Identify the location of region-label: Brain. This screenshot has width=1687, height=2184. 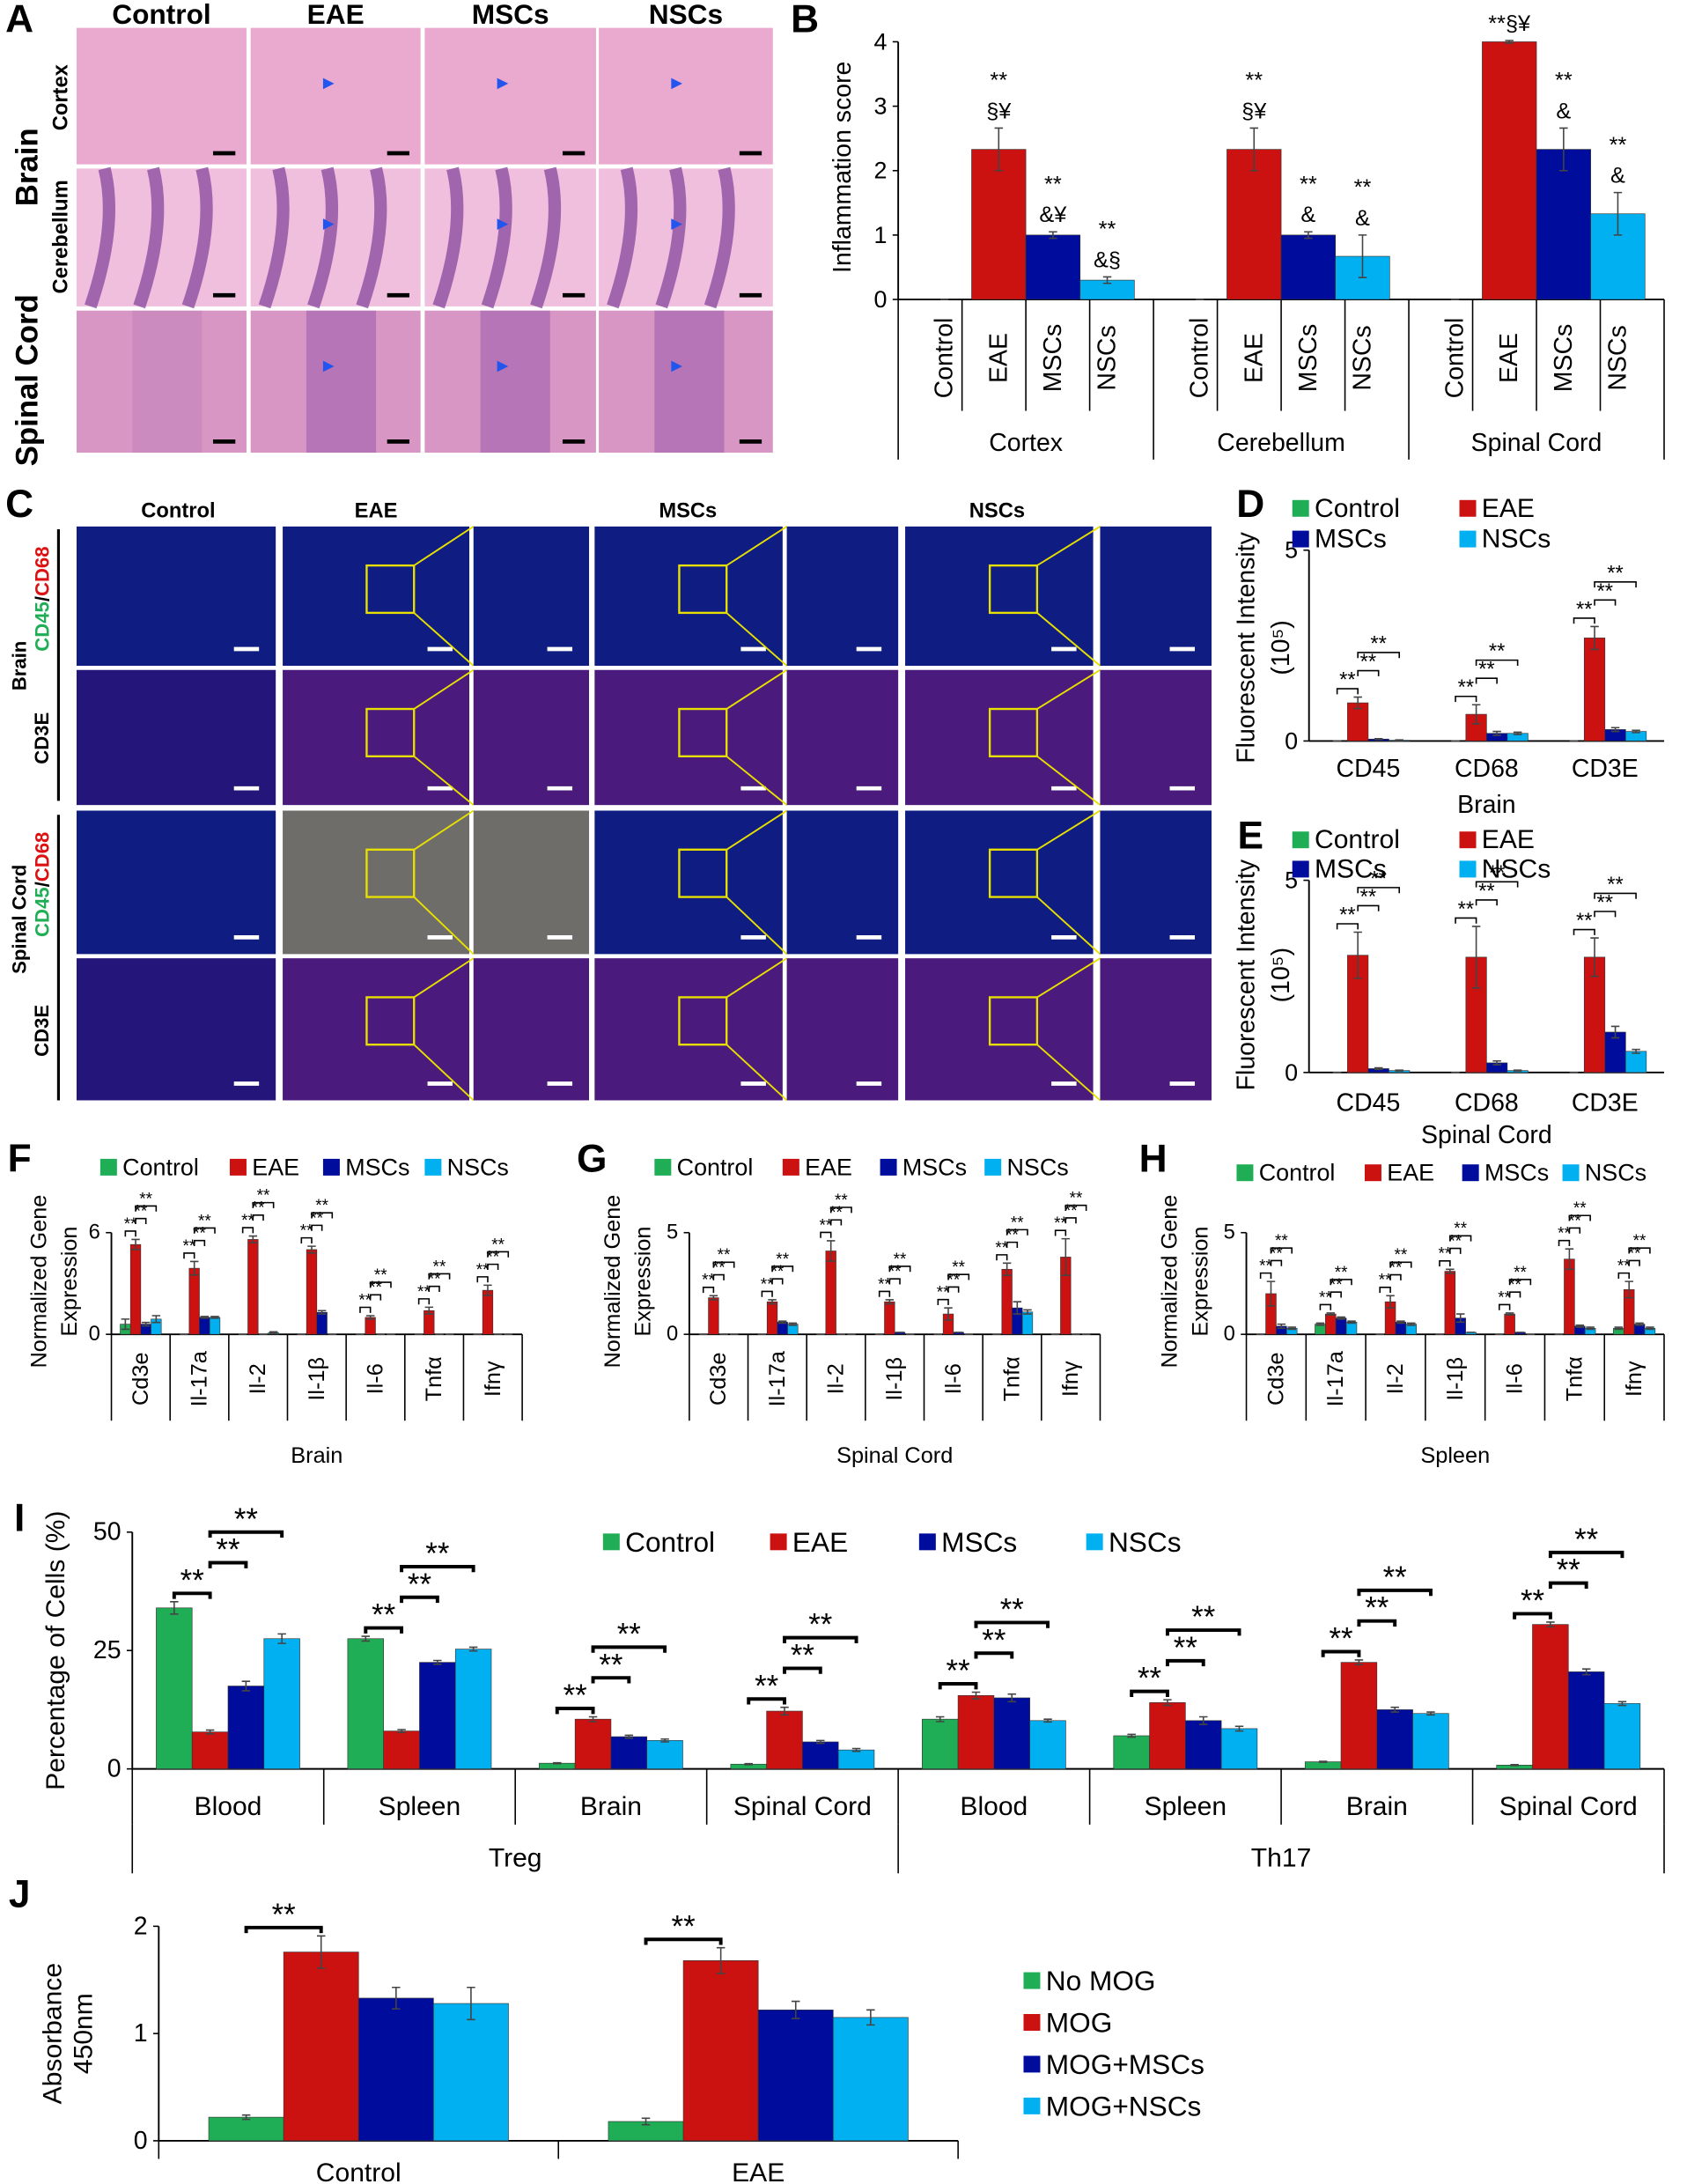
(20, 666).